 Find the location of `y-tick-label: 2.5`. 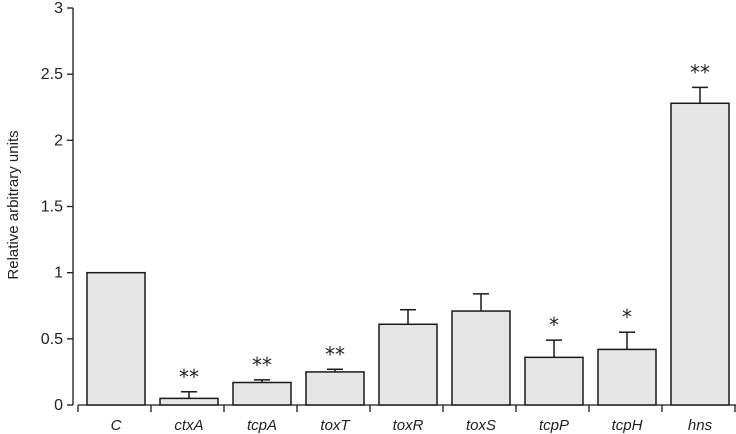

y-tick-label: 2.5 is located at coordinates (52, 74).